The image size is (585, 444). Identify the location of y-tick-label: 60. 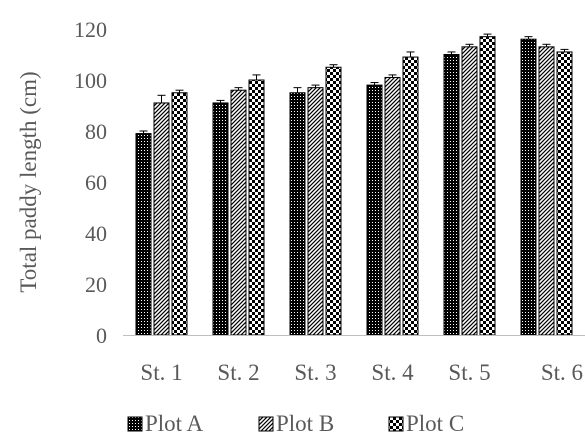
(96, 182).